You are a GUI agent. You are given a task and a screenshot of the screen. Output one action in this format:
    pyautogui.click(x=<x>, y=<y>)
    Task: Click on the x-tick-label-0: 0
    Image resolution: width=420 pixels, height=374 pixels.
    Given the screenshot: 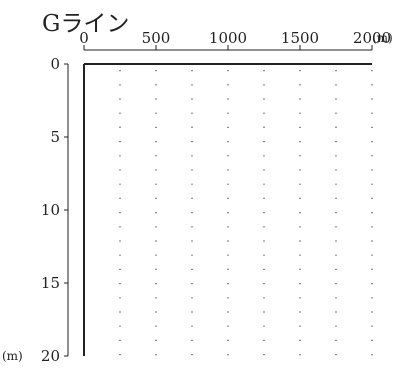 What is the action you would take?
    pyautogui.click(x=84, y=38)
    